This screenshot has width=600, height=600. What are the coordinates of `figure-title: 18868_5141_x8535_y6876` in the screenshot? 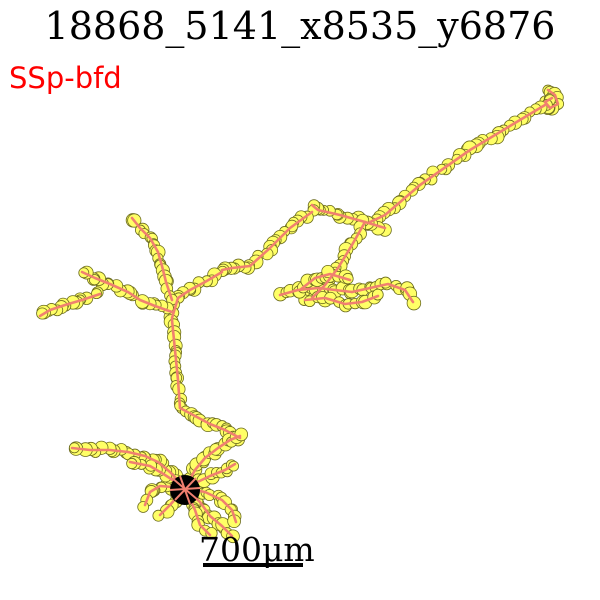 It's located at (300, 26).